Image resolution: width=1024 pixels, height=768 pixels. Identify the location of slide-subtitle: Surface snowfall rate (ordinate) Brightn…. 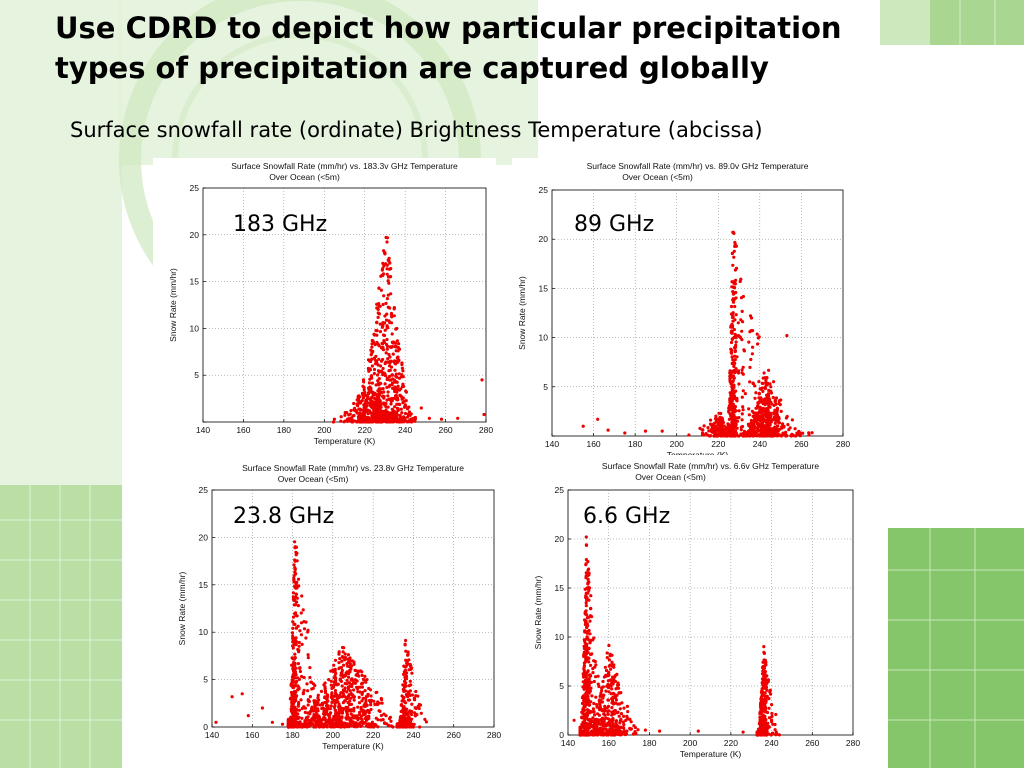
(416, 130).